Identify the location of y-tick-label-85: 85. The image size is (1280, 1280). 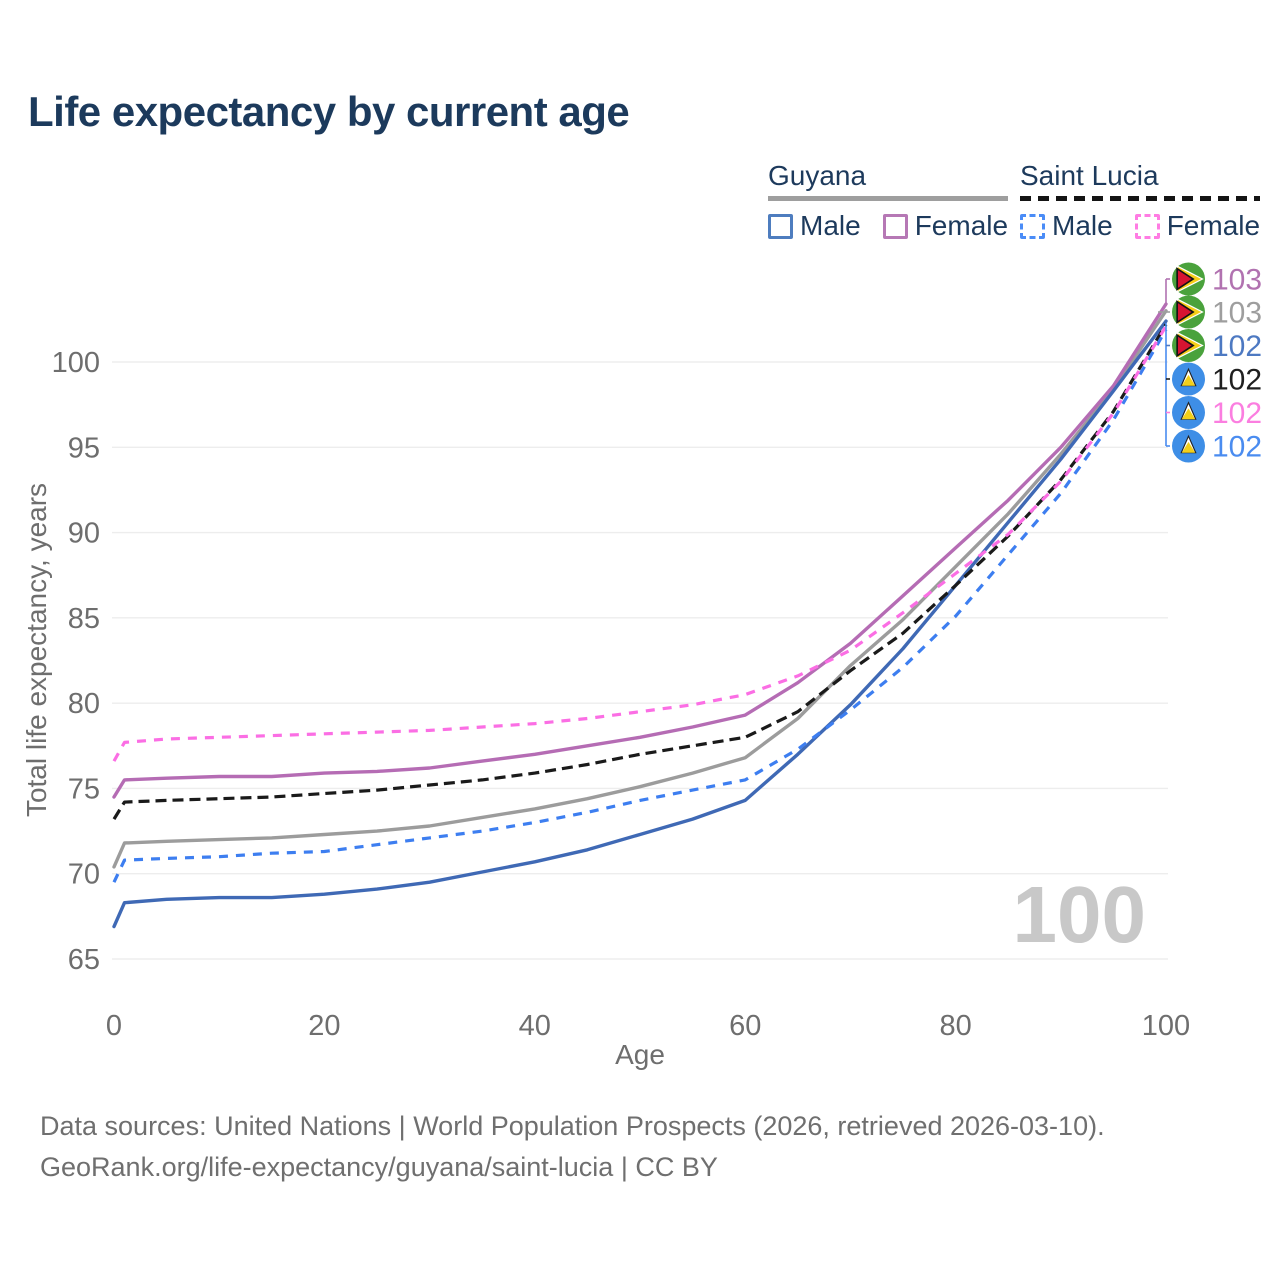
(84, 619).